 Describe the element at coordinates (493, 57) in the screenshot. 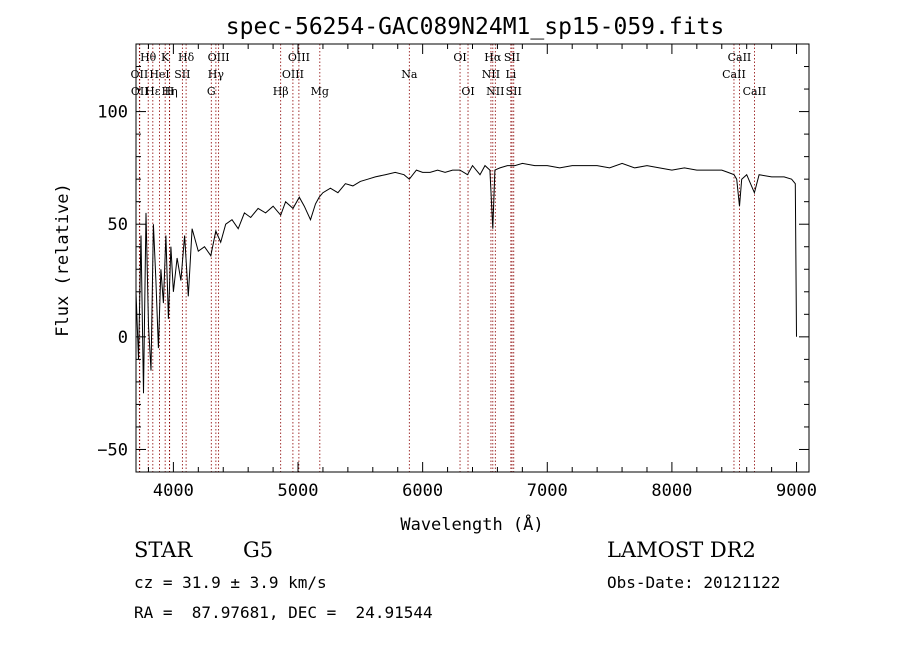

I see `line-label: Hα` at that location.